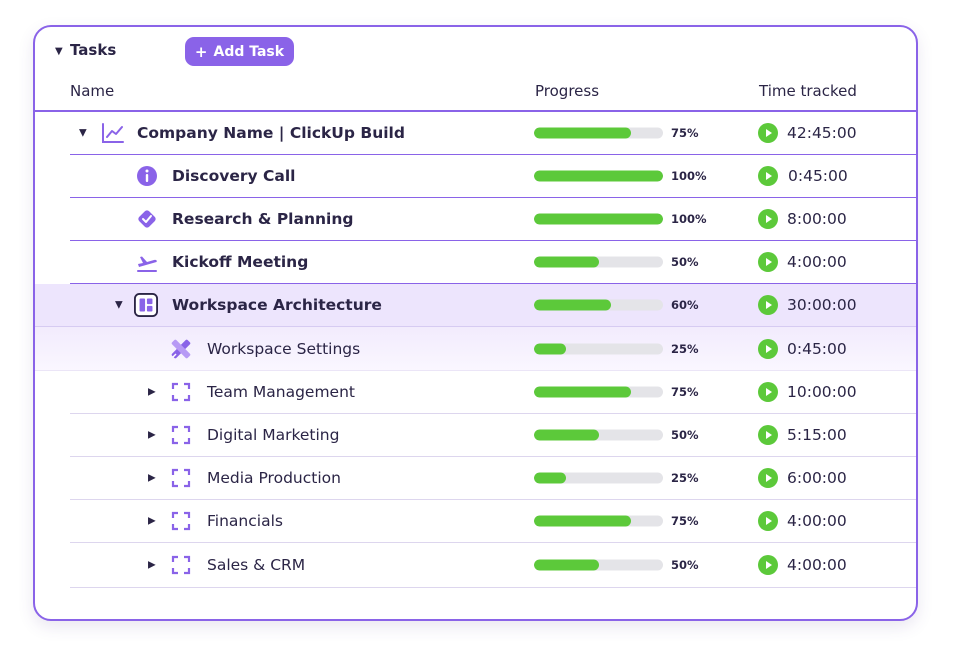 This screenshot has height=657, width=959. Describe the element at coordinates (277, 305) in the screenshot. I see `task-name: Workspace Architecture` at that location.